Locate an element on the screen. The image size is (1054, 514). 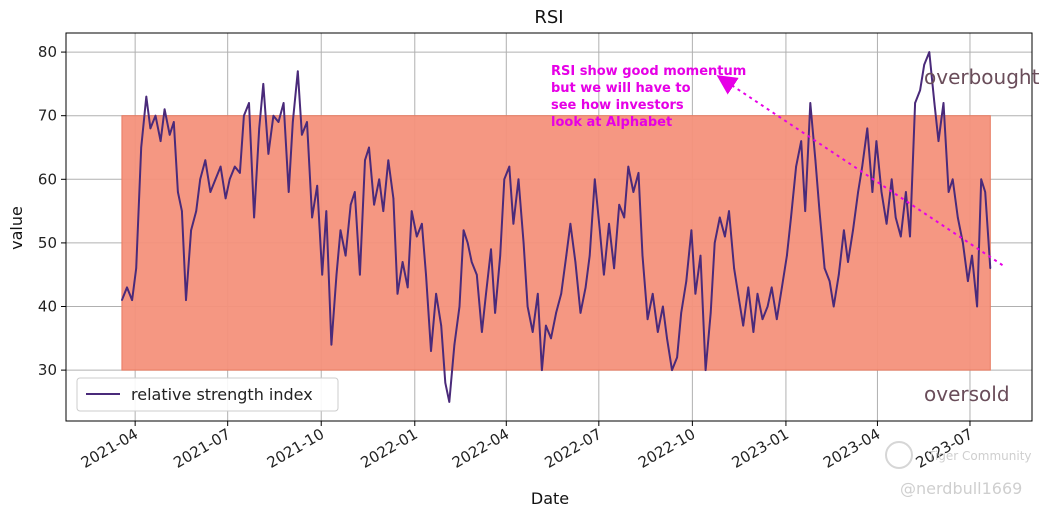
x-axis-title: Date is located at coordinates (550, 498).